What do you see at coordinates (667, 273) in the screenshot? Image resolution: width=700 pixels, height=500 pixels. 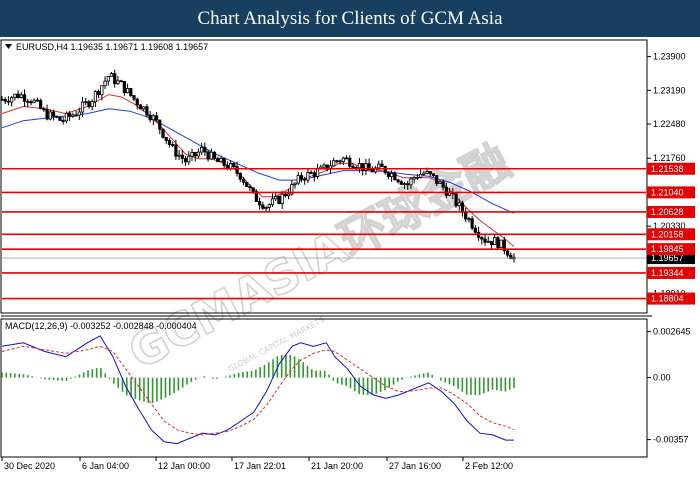 I see `level-label: 1.19344` at bounding box center [667, 273].